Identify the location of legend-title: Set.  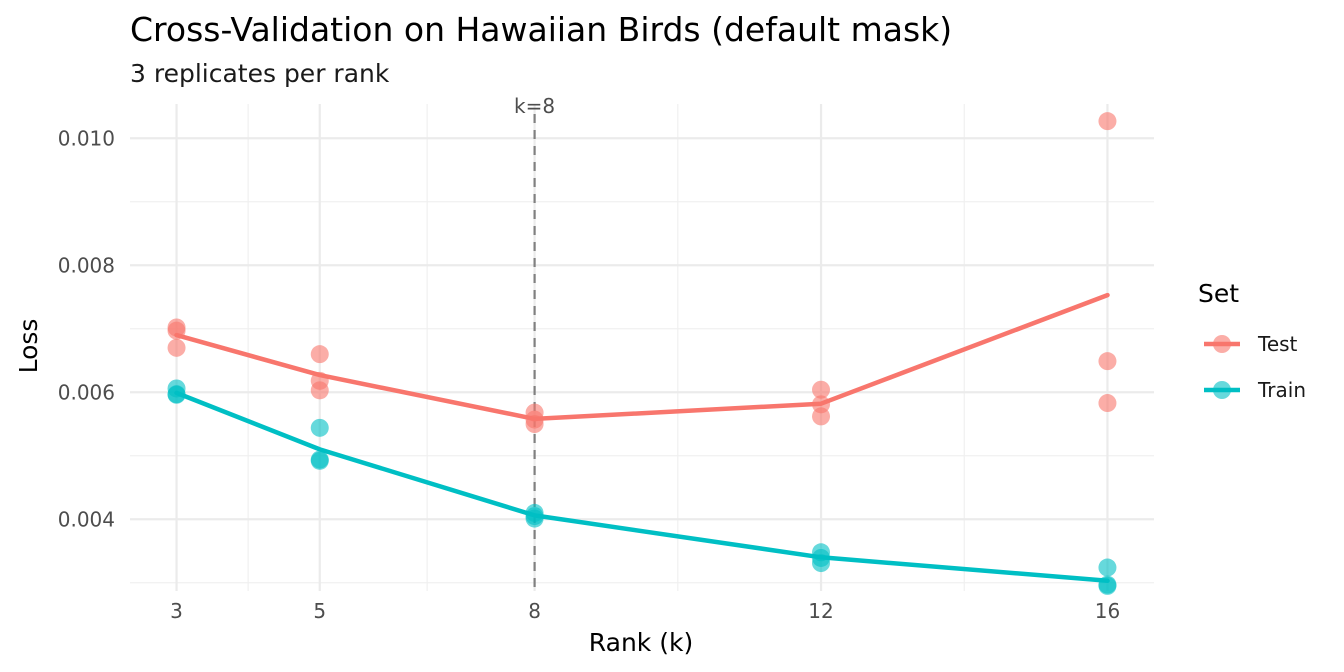
(1218, 293).